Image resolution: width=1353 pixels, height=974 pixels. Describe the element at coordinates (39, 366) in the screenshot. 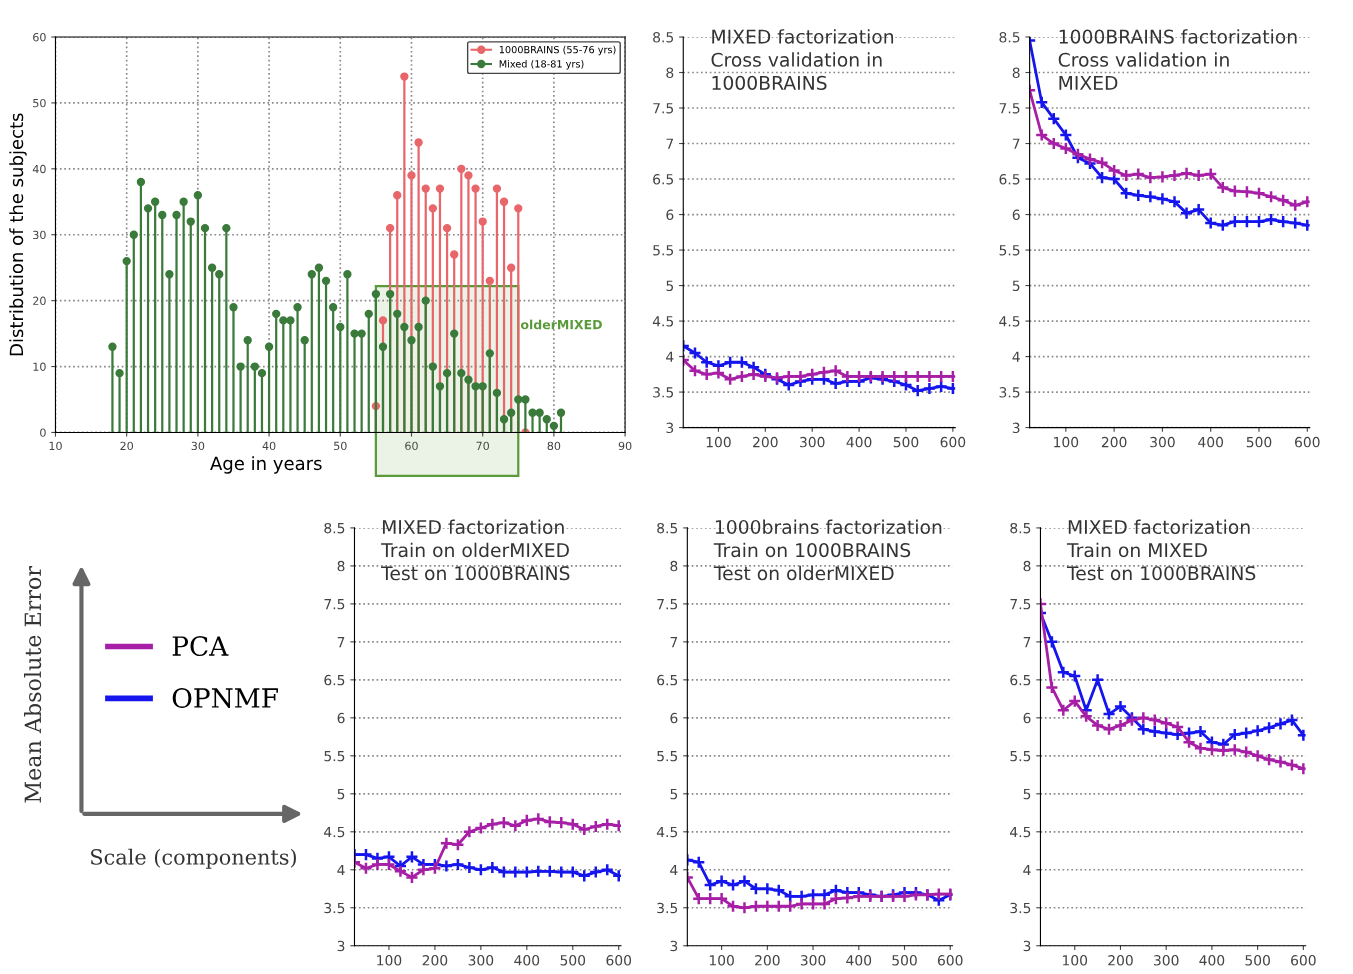

I see `y-tick-label: 10` at that location.